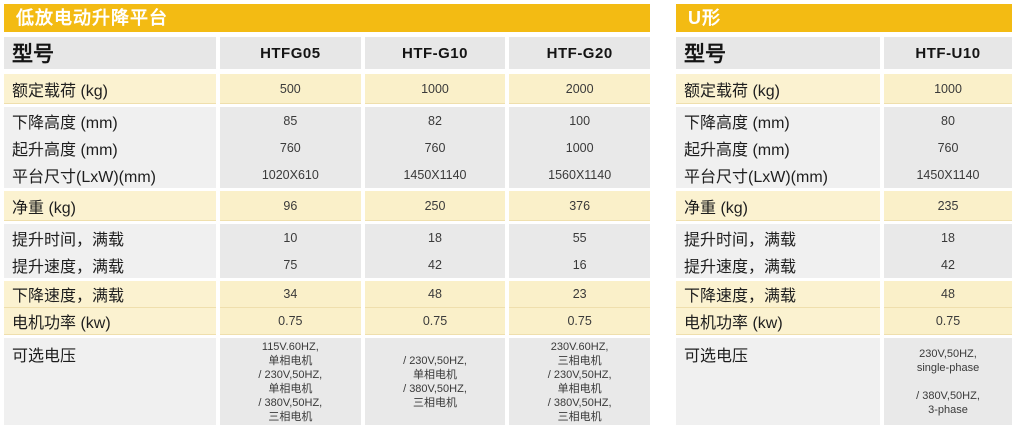 This screenshot has width=1016, height=428. Describe the element at coordinates (435, 381) in the screenshot. I see `spec-value-cell: / 230V,50HZ, 单相电机 / 380V,50HZ, 三相电机` at that location.